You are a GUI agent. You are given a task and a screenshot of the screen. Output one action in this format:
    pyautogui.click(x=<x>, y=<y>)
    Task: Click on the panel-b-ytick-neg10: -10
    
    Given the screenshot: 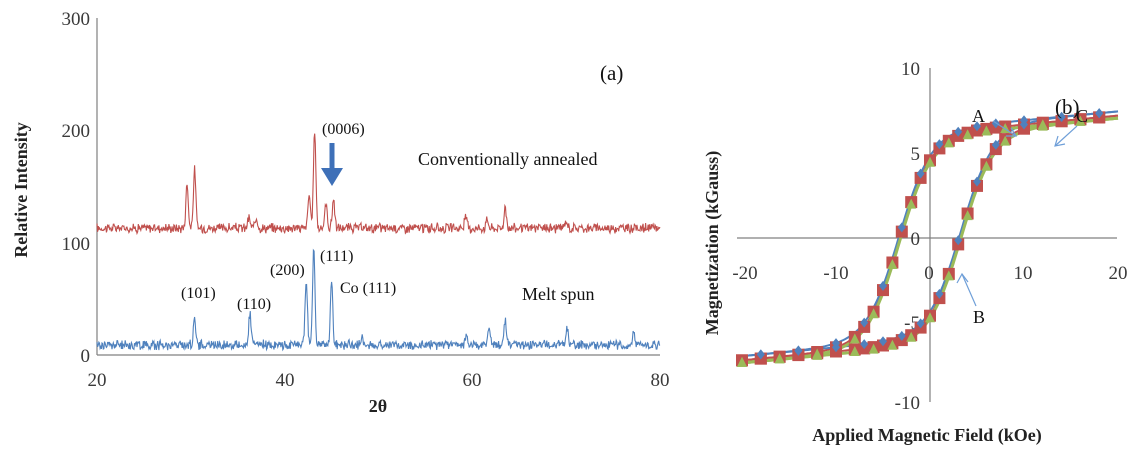 What is the action you would take?
    pyautogui.click(x=907, y=403)
    